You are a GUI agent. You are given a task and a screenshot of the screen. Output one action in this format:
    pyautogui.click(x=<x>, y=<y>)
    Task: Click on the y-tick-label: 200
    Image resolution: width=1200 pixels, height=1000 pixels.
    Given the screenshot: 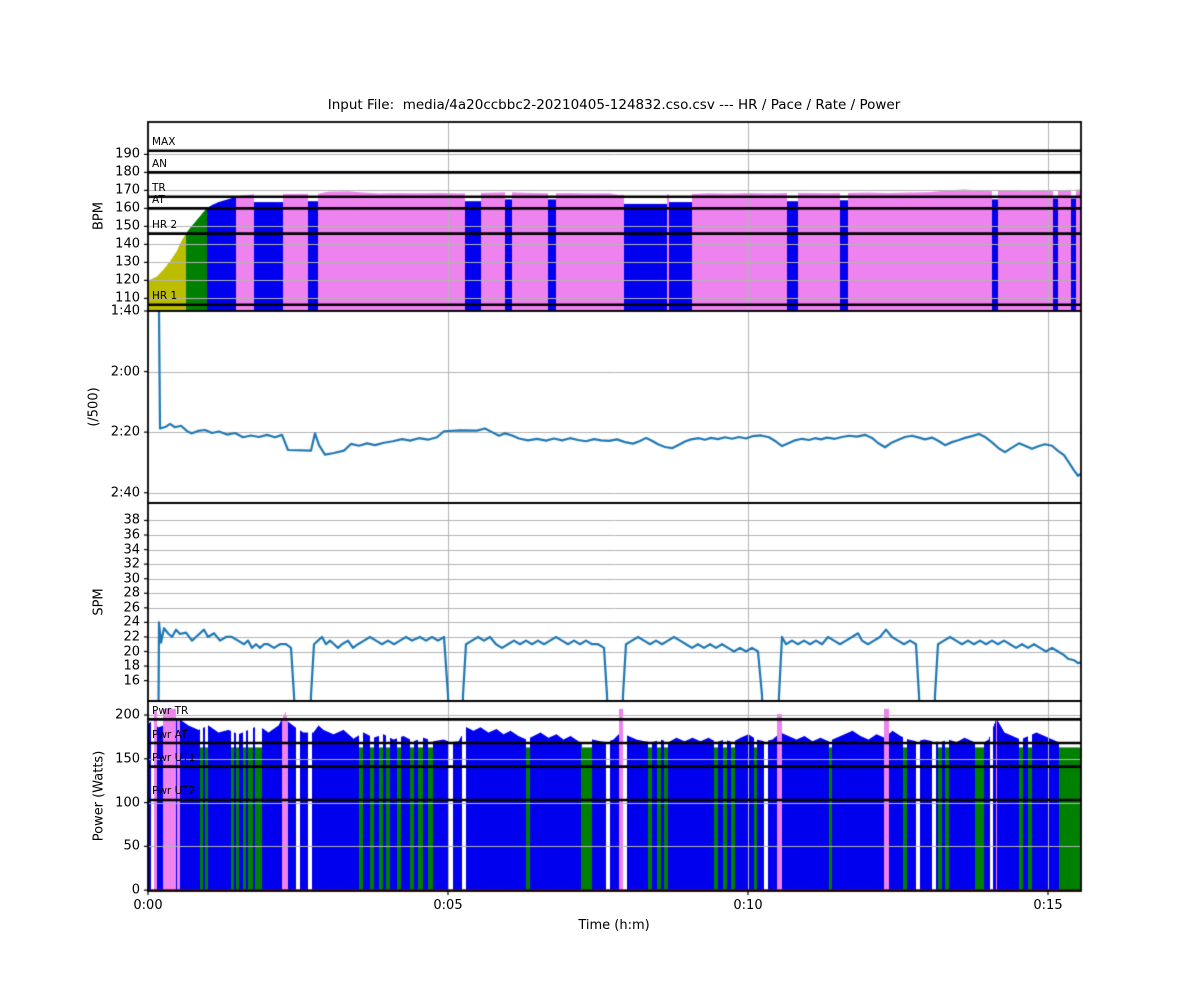 What is the action you would take?
    pyautogui.click(x=127, y=715)
    